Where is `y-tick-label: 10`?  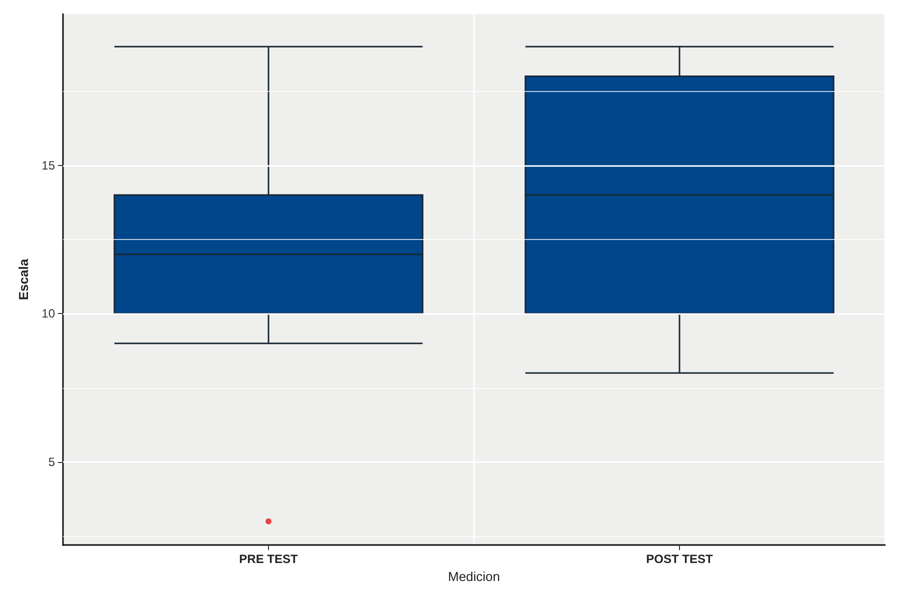 y-tick-label: 10 is located at coordinates (49, 313).